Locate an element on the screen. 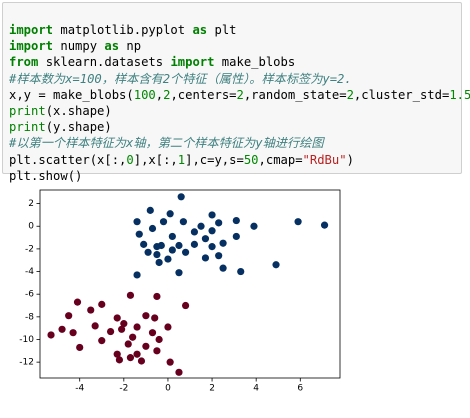 Image resolution: width=470 pixels, height=418 pixels. code-token: 1 is located at coordinates (181, 159).